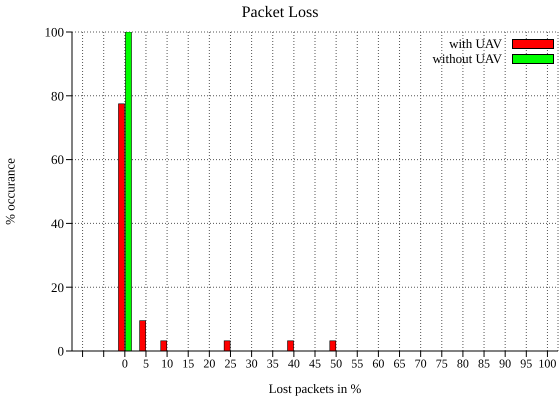 The image size is (560, 411). What do you see at coordinates (125, 363) in the screenshot?
I see `x-tick-label: 0` at bounding box center [125, 363].